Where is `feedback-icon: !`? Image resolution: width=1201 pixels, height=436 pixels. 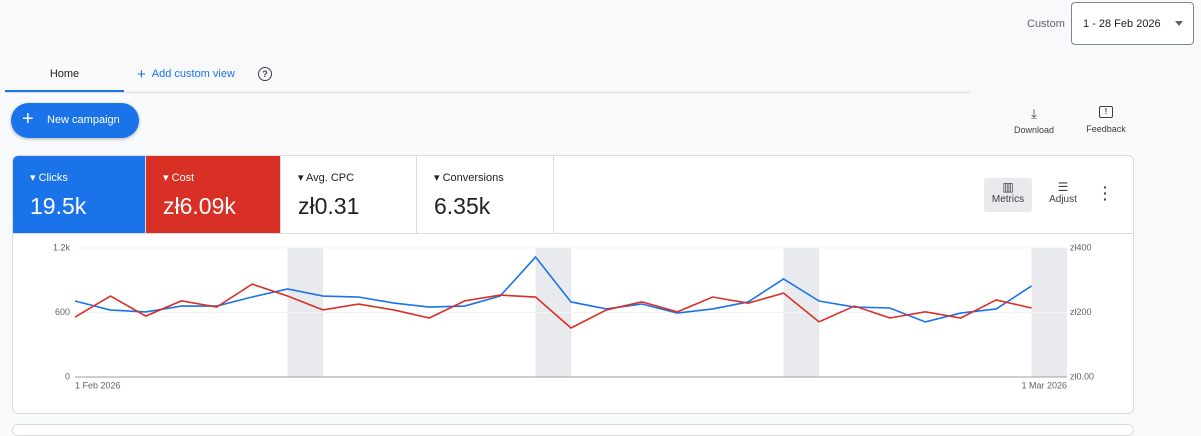
feedback-icon: ! is located at coordinates (1106, 112).